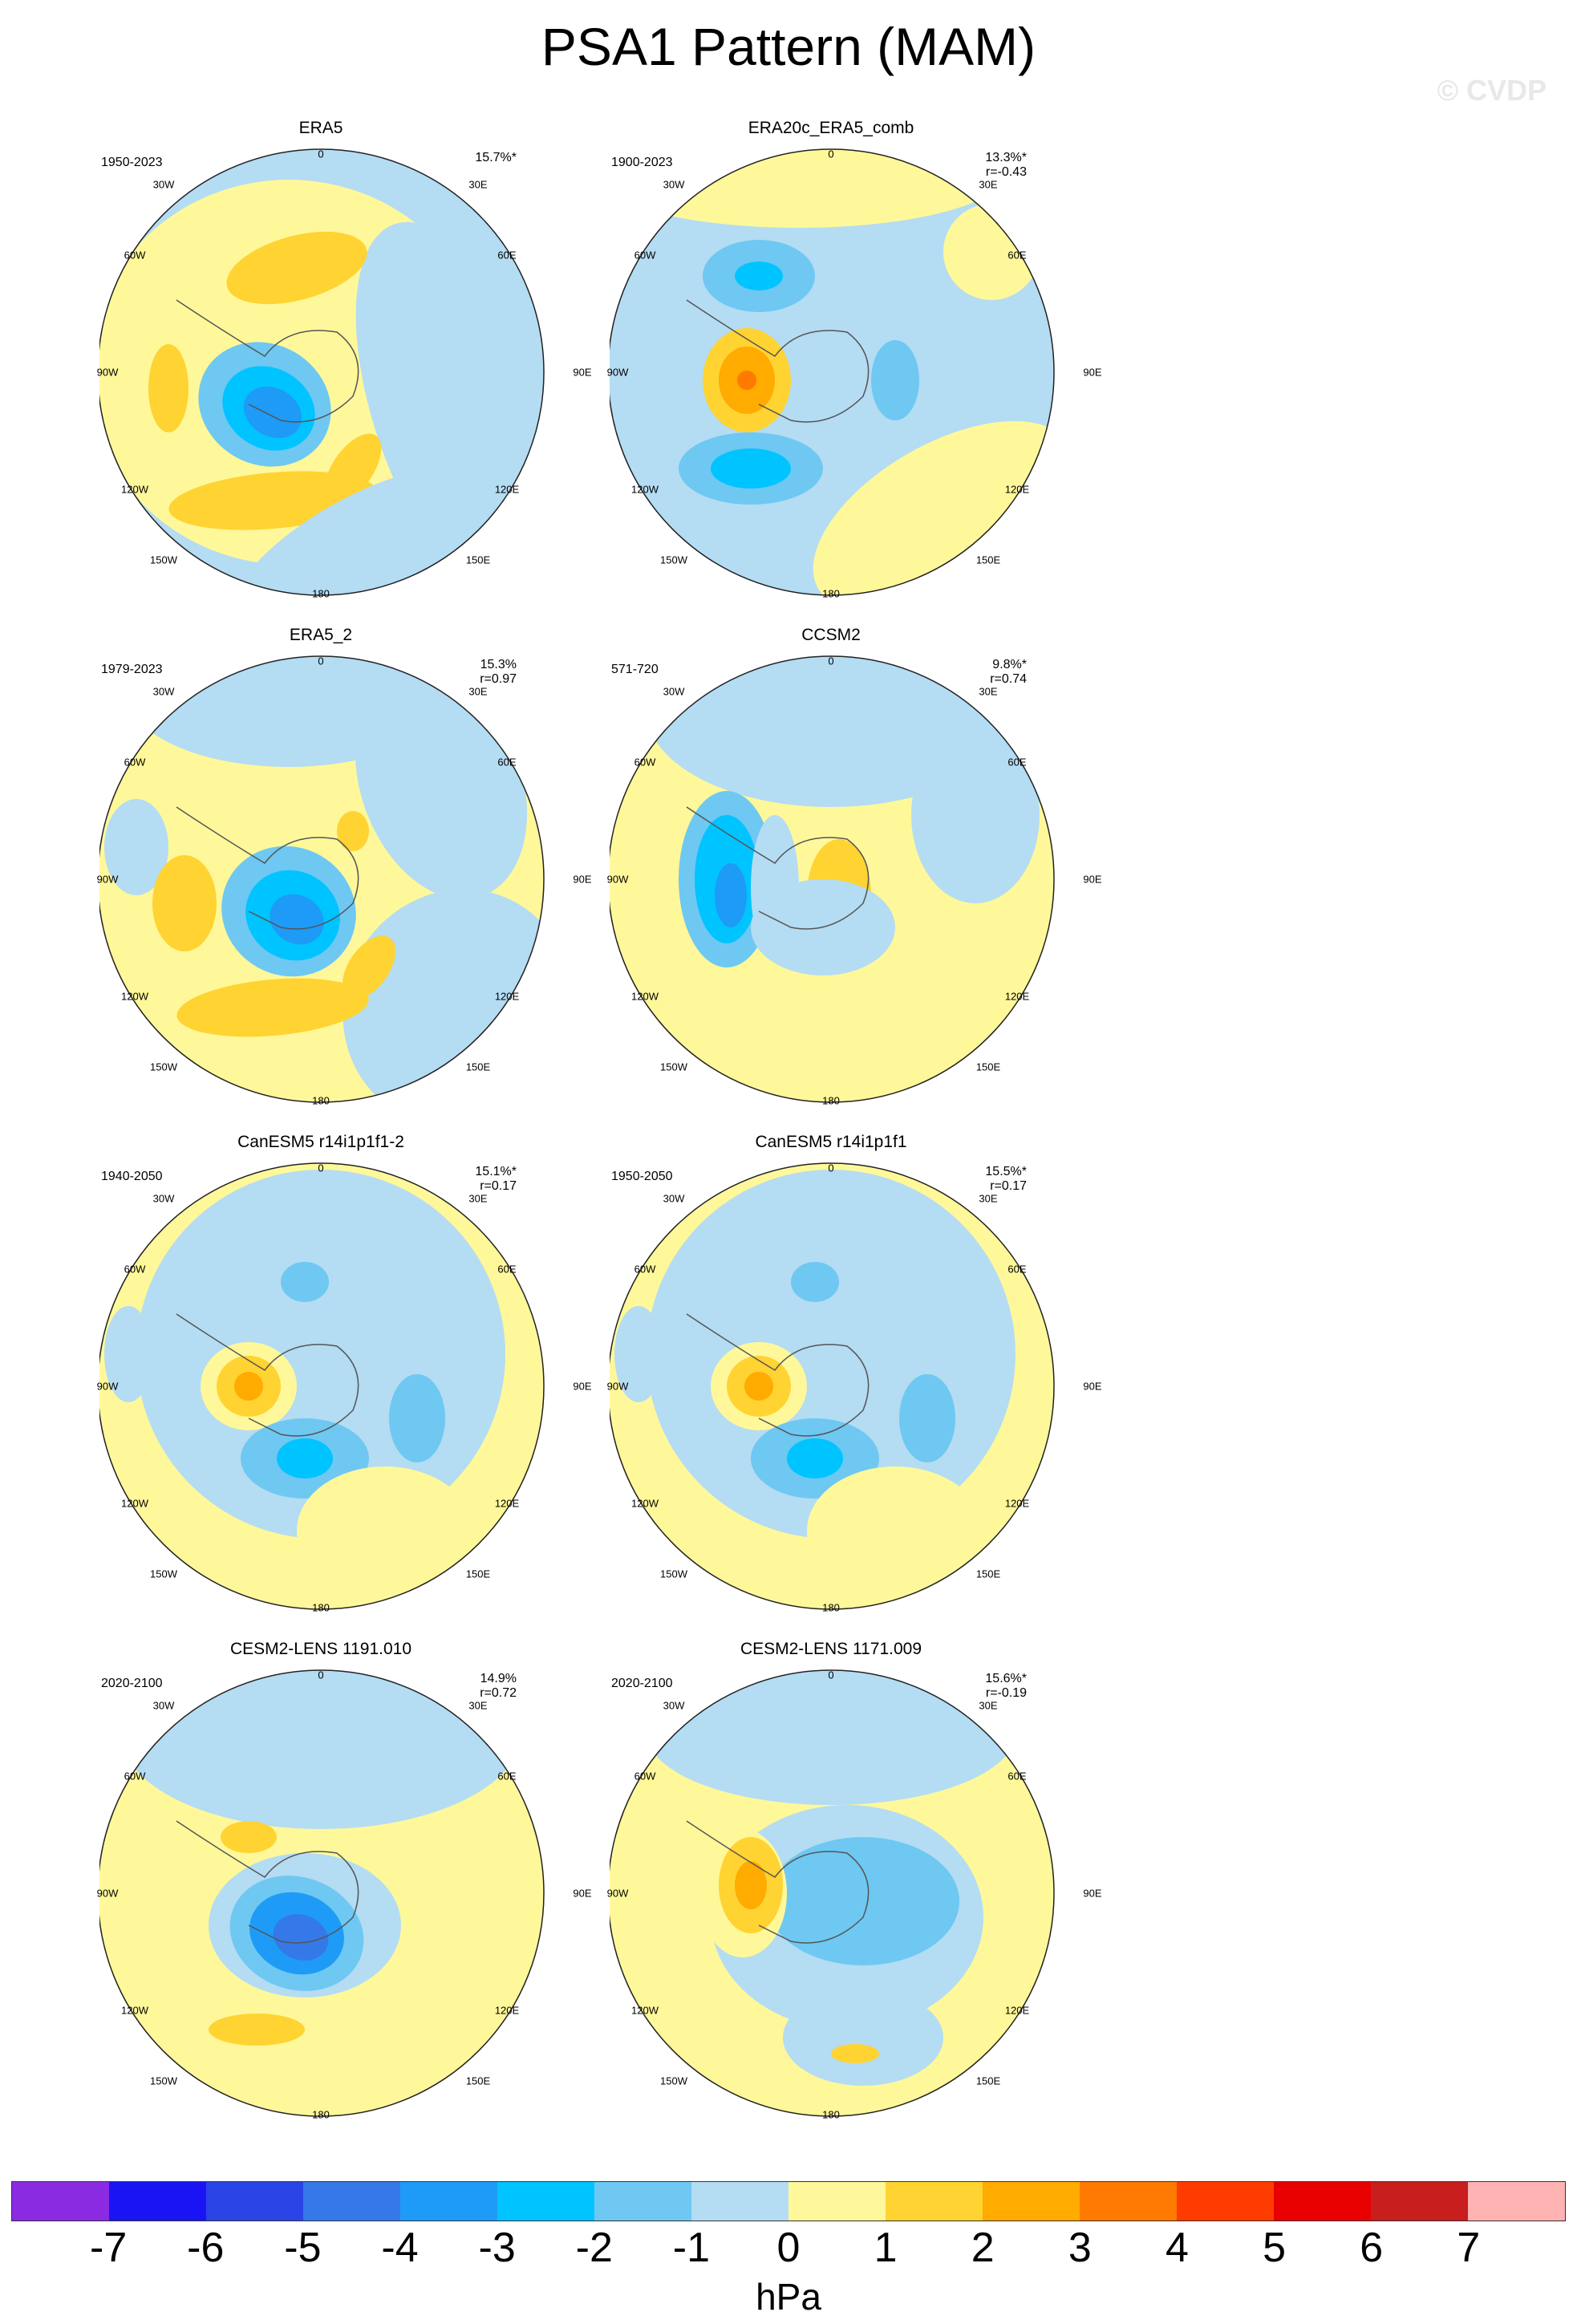 This screenshot has height=2324, width=1577. I want to click on panel-variance: 13.3%*, so click(1006, 157).